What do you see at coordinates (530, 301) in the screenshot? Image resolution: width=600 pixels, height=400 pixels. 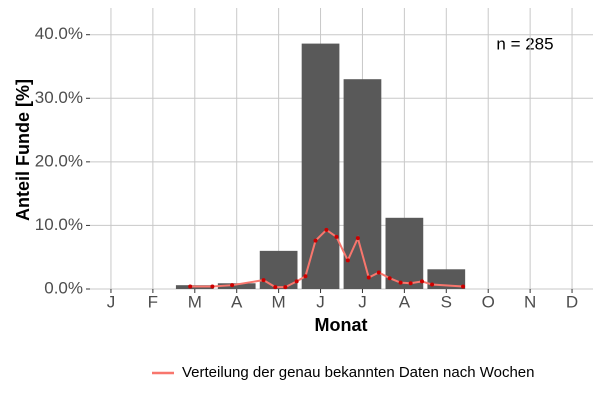 I see `x-tick-label: N` at bounding box center [530, 301].